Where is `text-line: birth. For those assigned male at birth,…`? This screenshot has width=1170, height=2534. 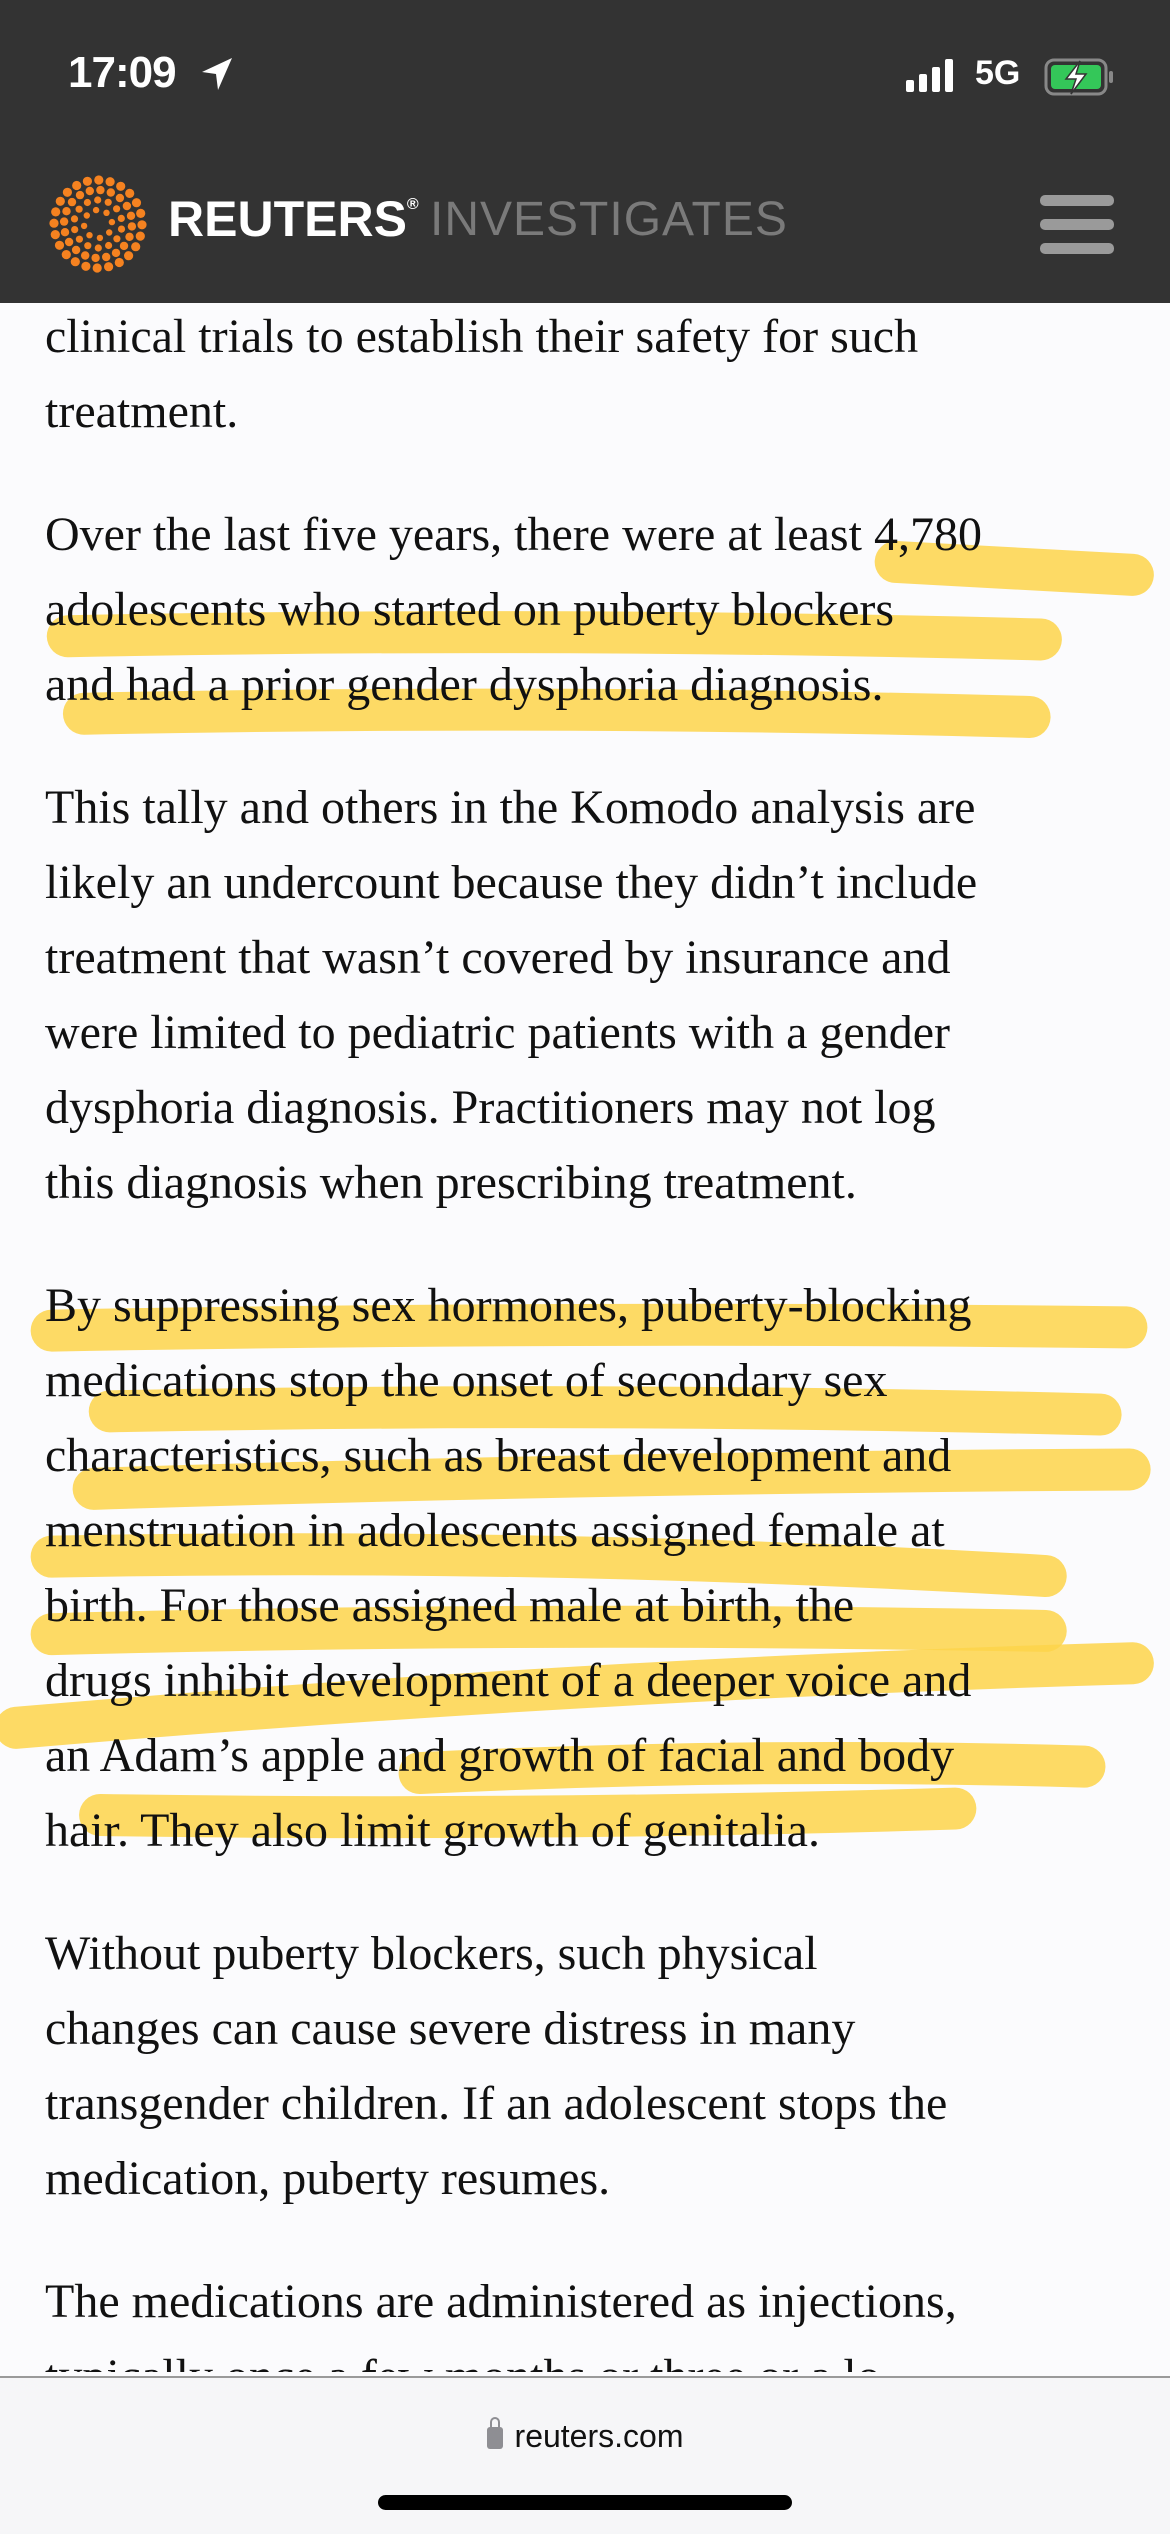 text-line: birth. For those assigned male at birth,… is located at coordinates (450, 1605).